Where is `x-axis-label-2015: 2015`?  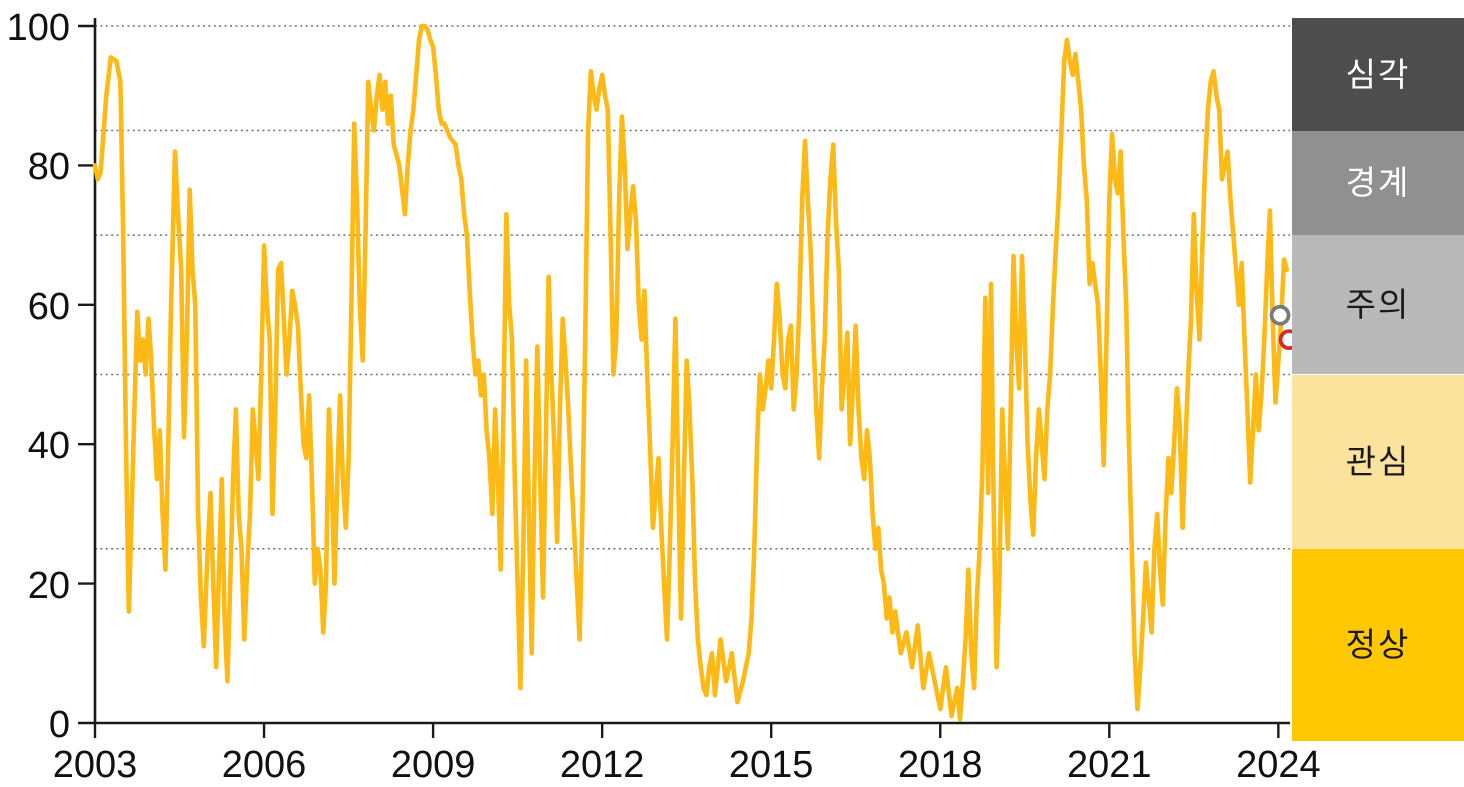 x-axis-label-2015: 2015 is located at coordinates (771, 765).